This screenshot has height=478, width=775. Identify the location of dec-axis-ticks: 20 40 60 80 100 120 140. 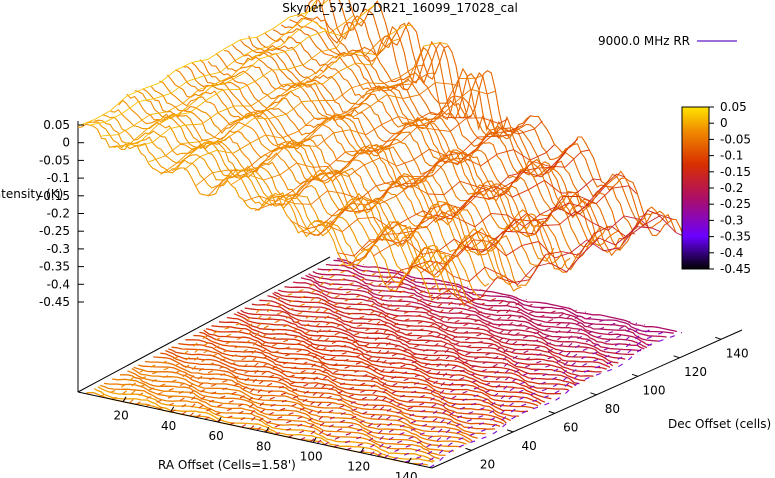
(607, 403).